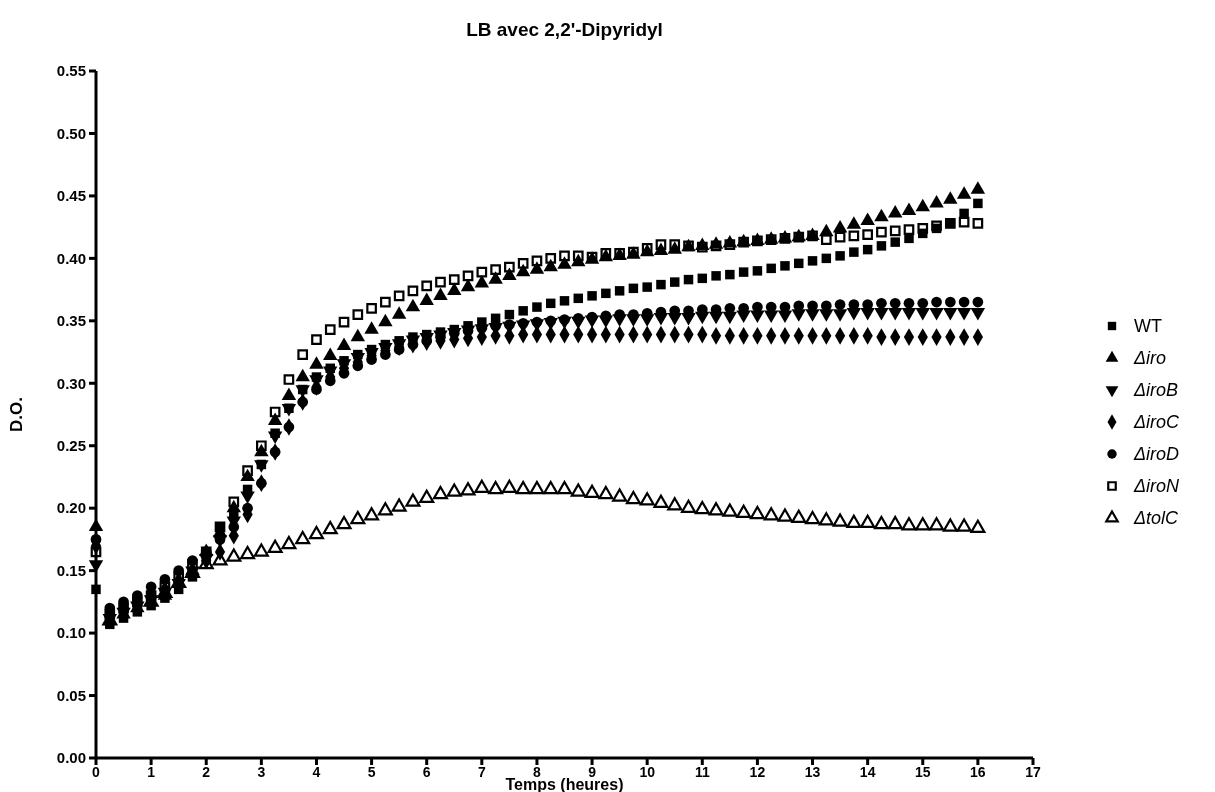 Image resolution: width=1215 pixels, height=792 pixels. I want to click on x-tick-label: 15, so click(922, 772).